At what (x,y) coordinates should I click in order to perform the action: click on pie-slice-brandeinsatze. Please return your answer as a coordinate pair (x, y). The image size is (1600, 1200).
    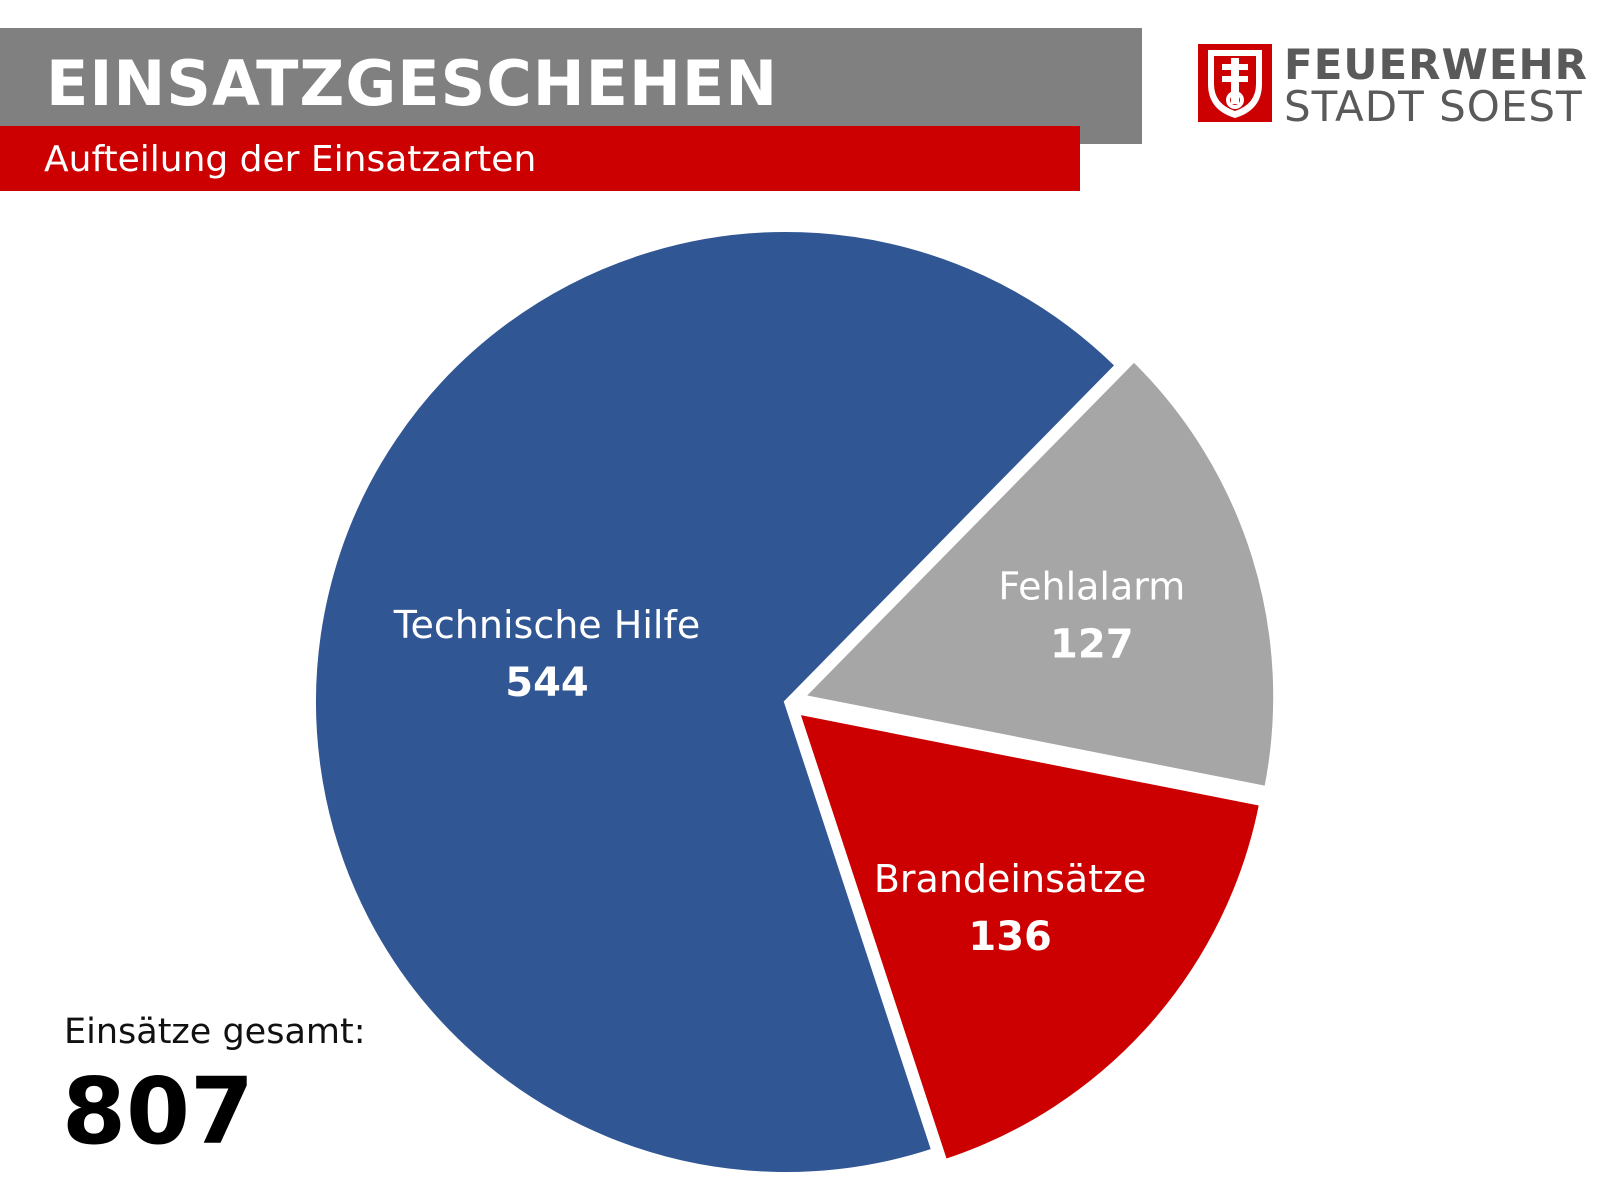
    Looking at the image, I should click on (1029, 936).